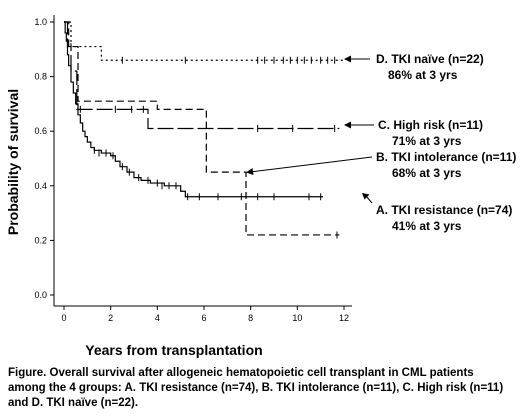 Image resolution: width=520 pixels, height=420 pixels. I want to click on y-axis-title: Probability of survival, so click(13, 162).